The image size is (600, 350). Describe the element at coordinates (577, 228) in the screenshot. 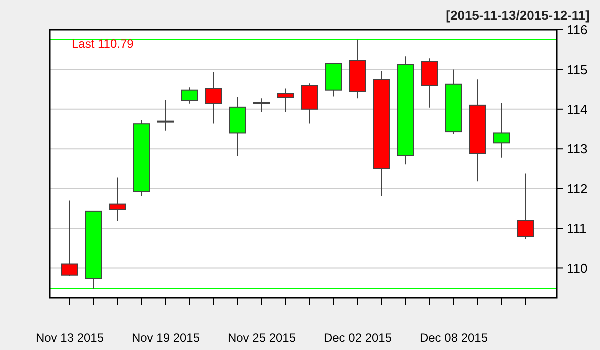

I see `y-tick-label: 111` at that location.